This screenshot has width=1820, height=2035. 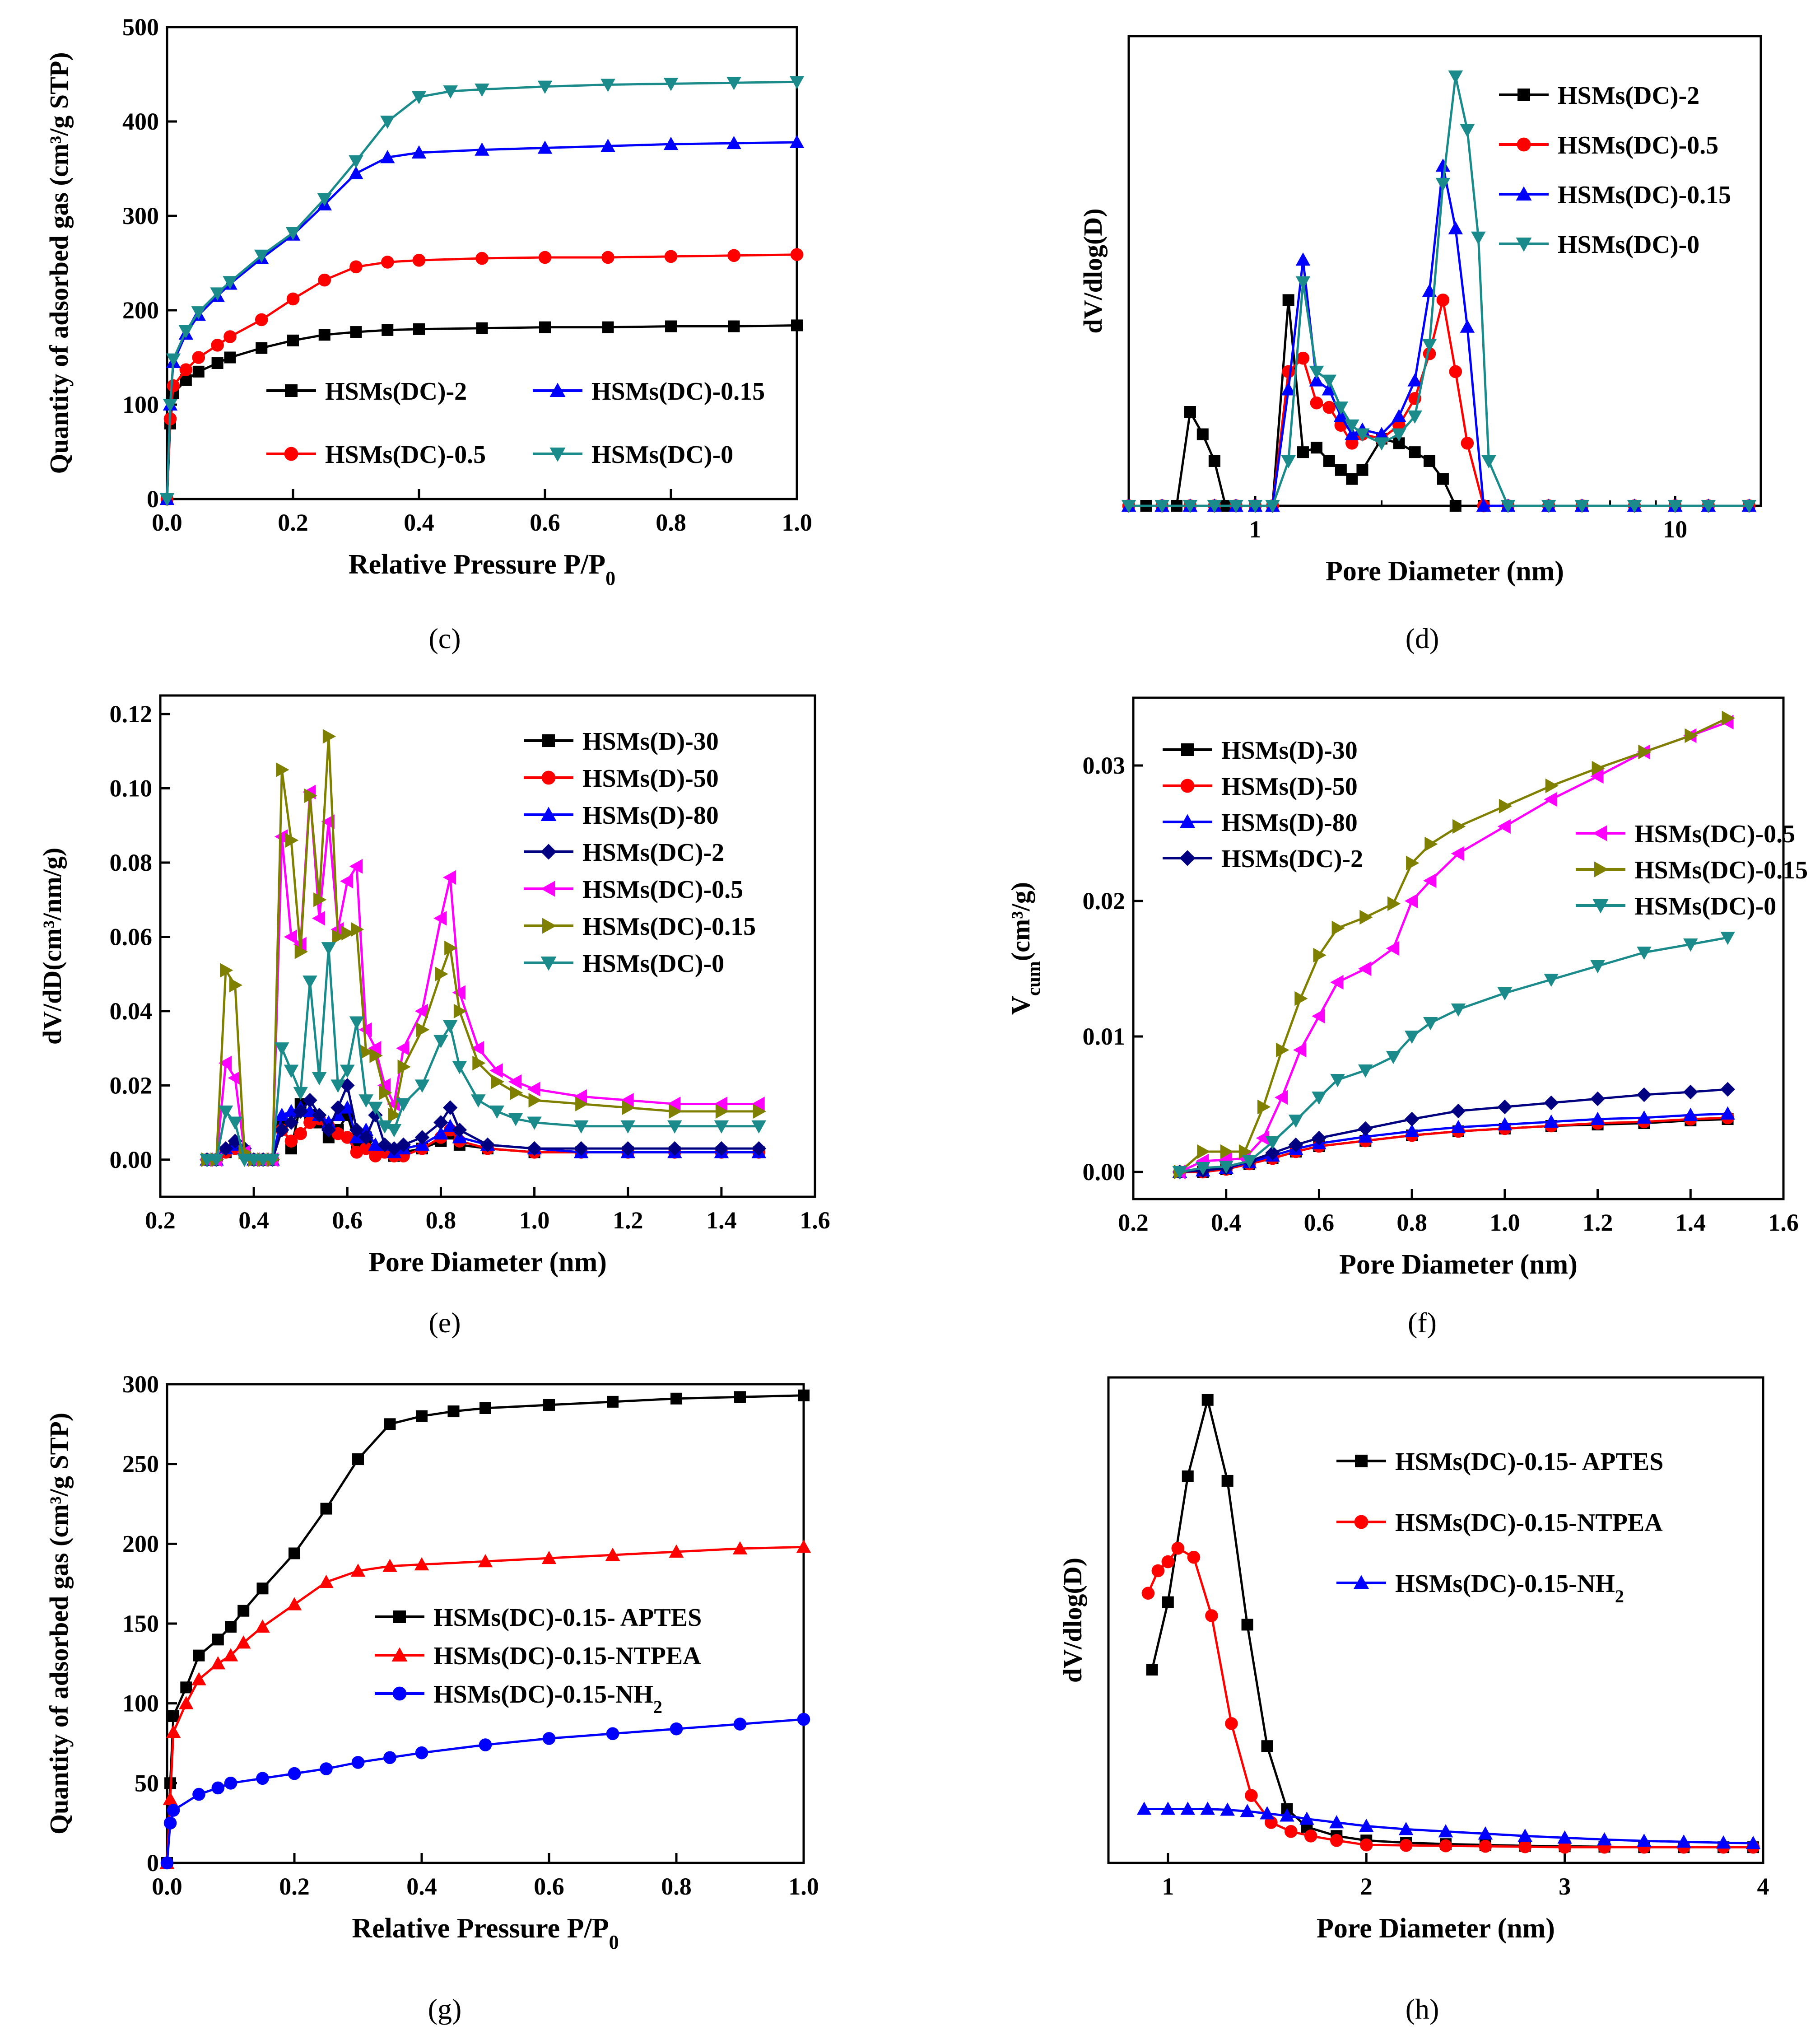 I want to click on x-tick-label: 1.0, so click(x=803, y=1886).